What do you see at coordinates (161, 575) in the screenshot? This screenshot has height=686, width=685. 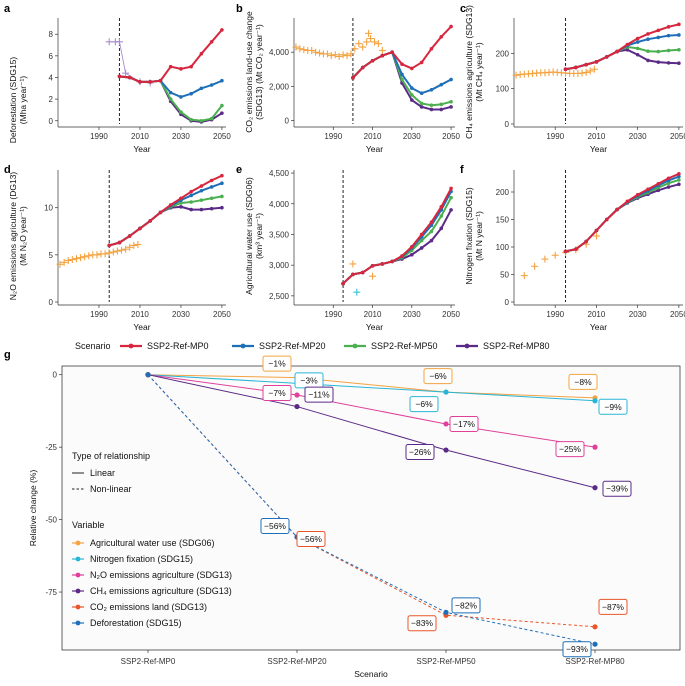 I see `variable-legend-label: N₂O emissions agriculture (SDG13)` at bounding box center [161, 575].